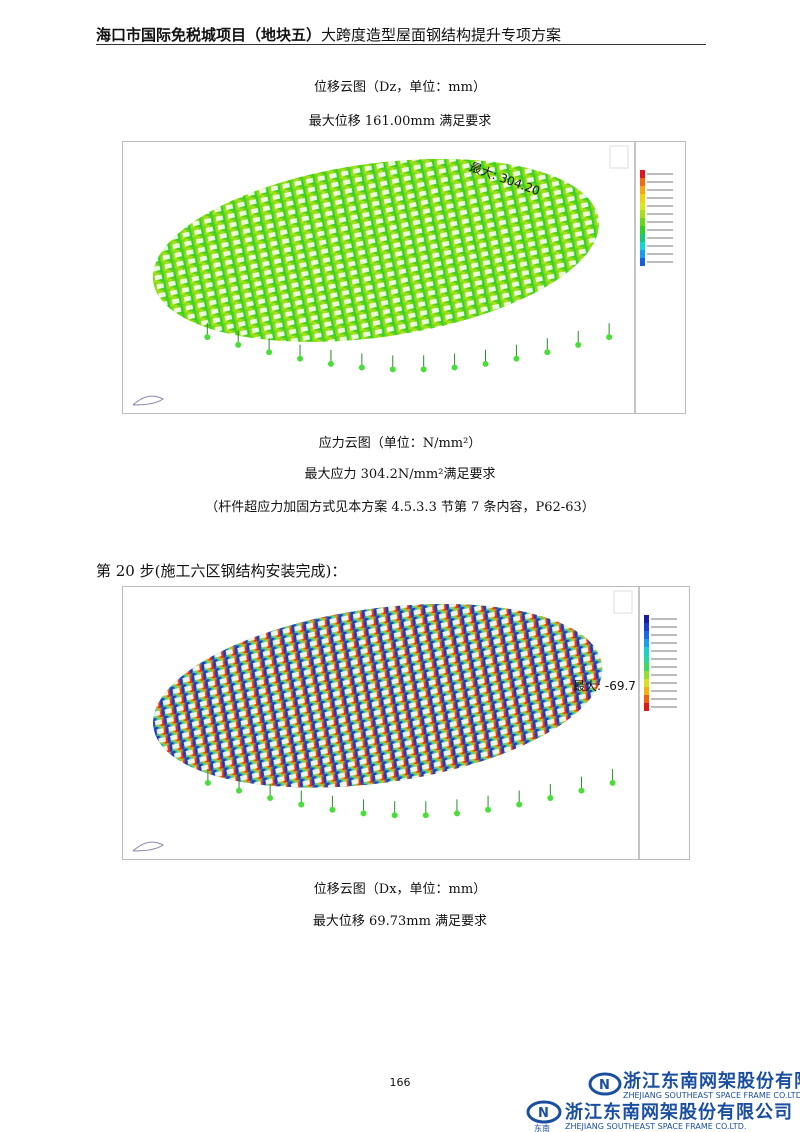 The height and width of the screenshot is (1132, 800). I want to click on result-dx: 最大位移 69.73mm 满足要求, so click(400, 921).